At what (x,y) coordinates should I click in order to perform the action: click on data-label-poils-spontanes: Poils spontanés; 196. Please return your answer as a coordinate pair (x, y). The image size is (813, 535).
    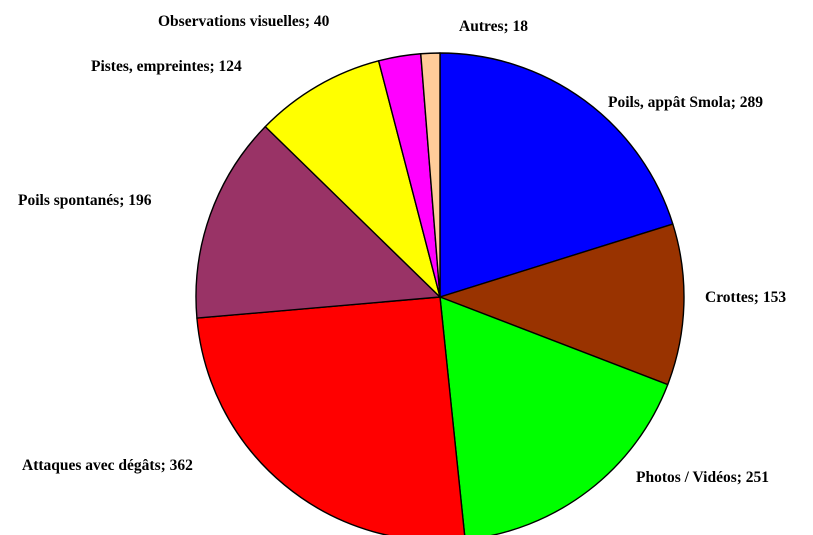
    Looking at the image, I should click on (85, 200).